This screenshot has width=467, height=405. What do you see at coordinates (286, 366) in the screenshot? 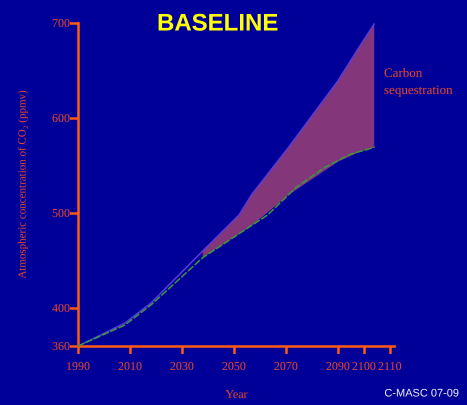
I see `x-tick-label: 2070` at bounding box center [286, 366].